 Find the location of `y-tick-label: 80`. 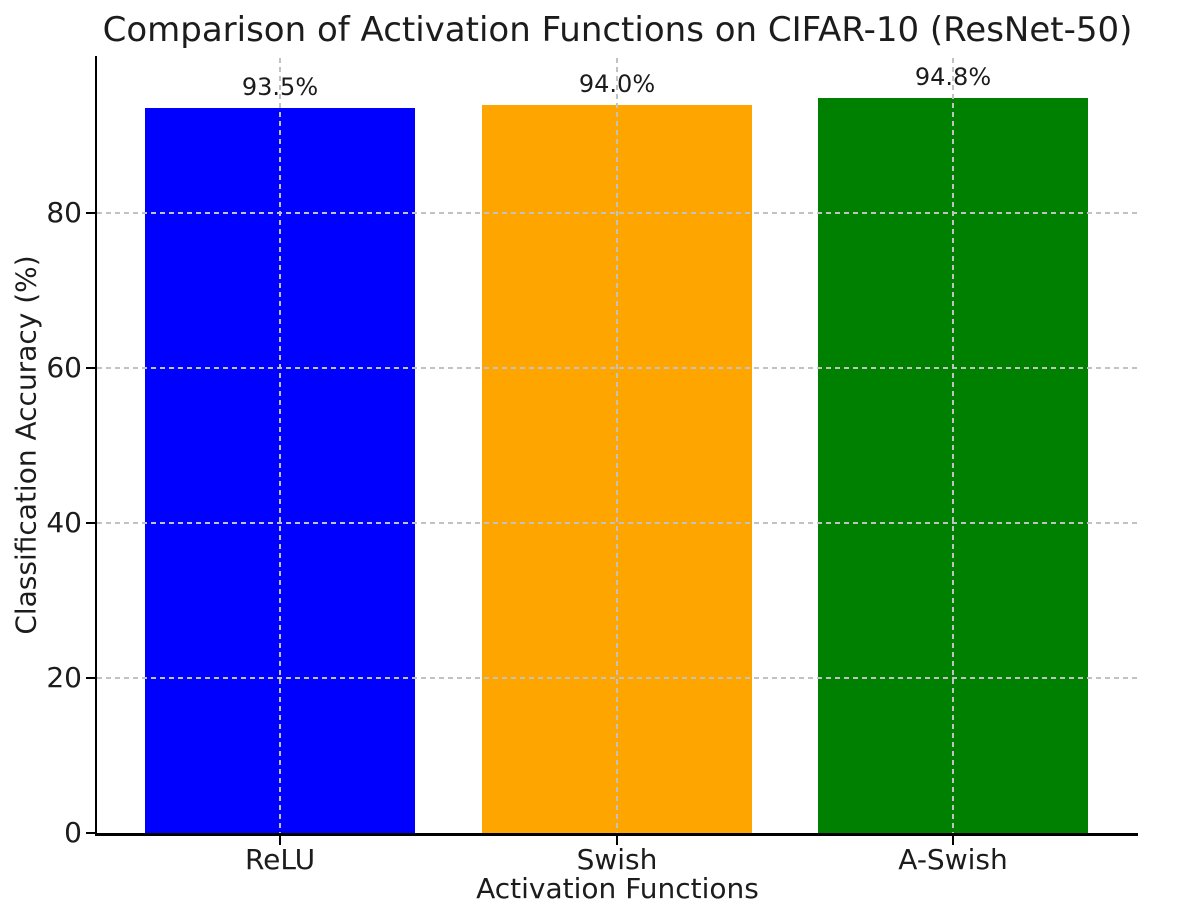

y-tick-label: 80 is located at coordinates (64, 212).